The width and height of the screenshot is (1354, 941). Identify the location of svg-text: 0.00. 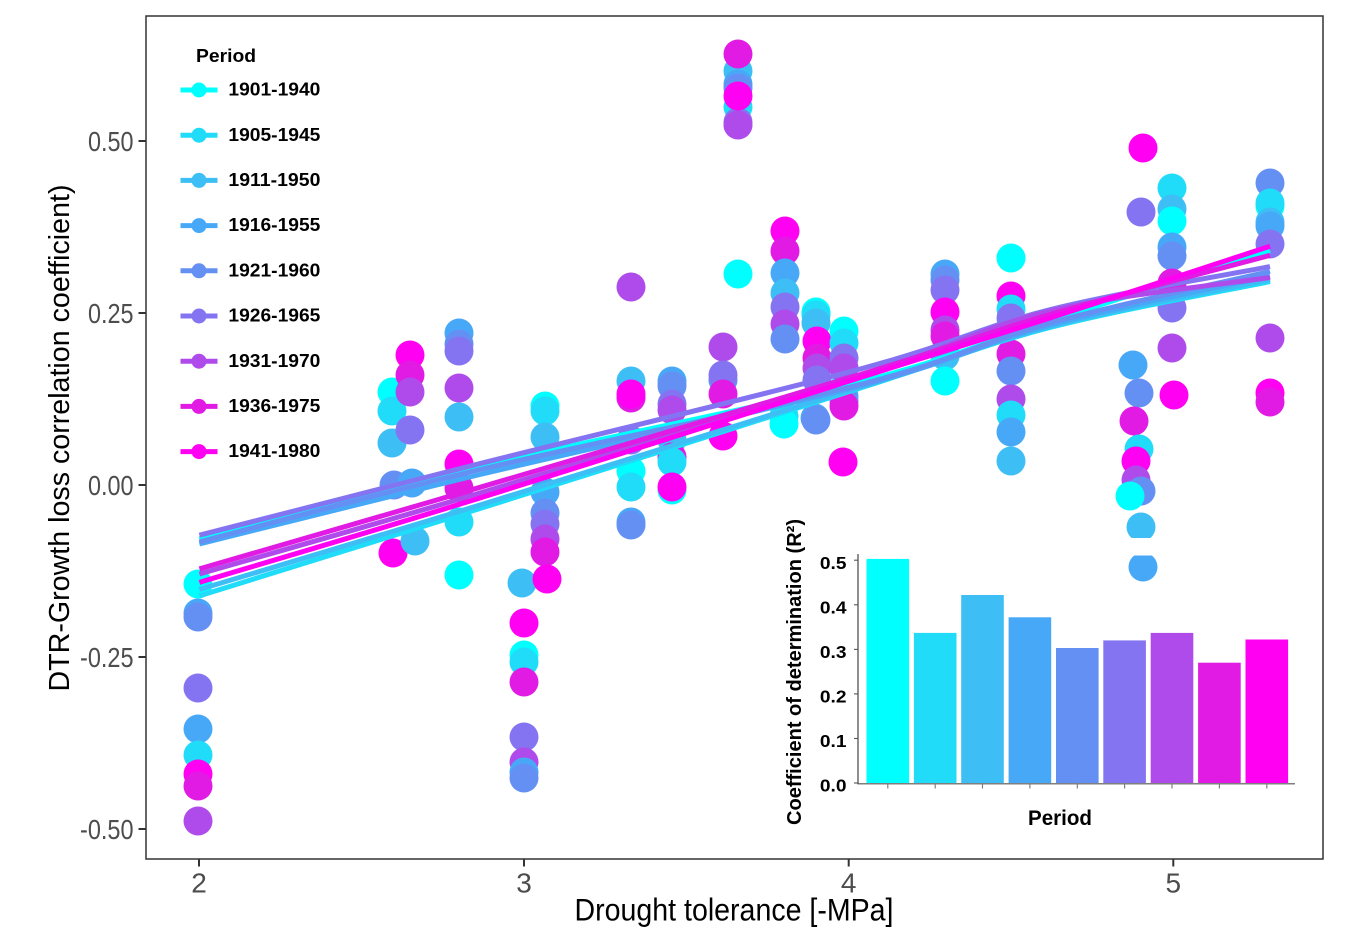
(111, 485).